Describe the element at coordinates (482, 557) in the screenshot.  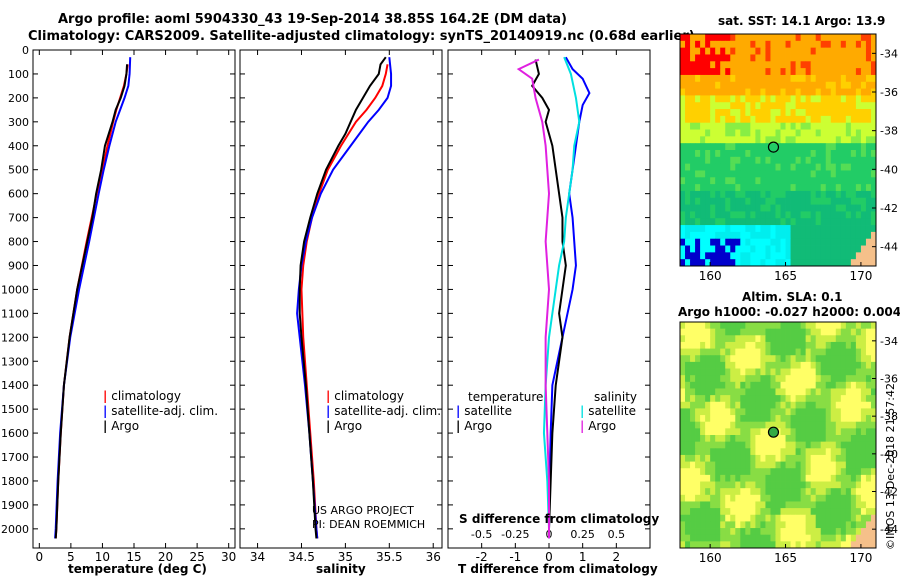
I see `x-tick-label: -2` at that location.